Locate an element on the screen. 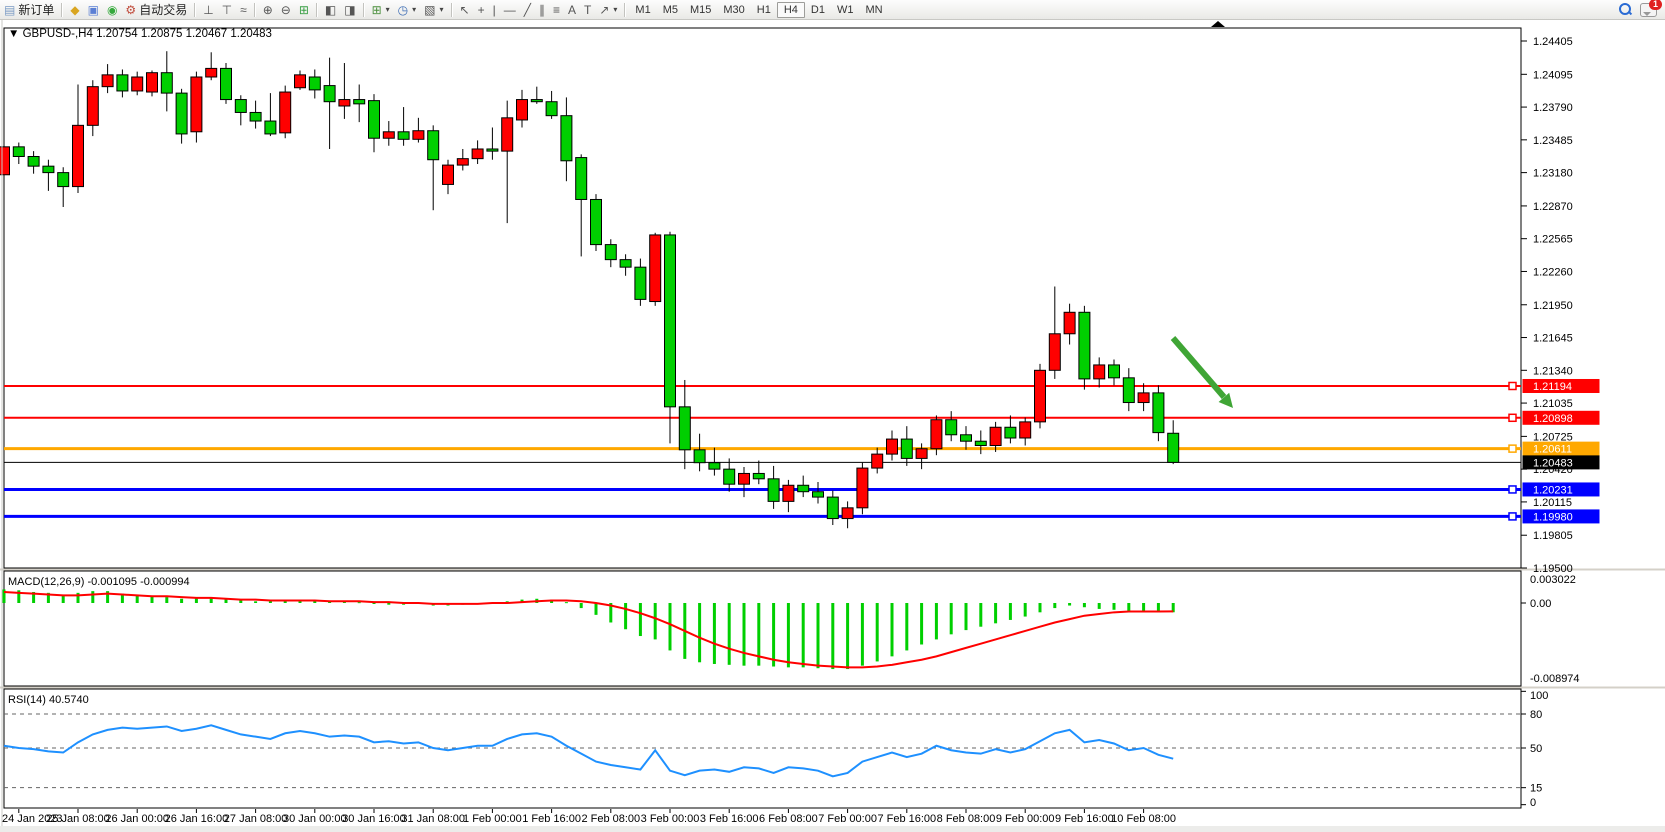 Image resolution: width=1665 pixels, height=832 pixels. tile-windows-button: ⊞ is located at coordinates (304, 10).